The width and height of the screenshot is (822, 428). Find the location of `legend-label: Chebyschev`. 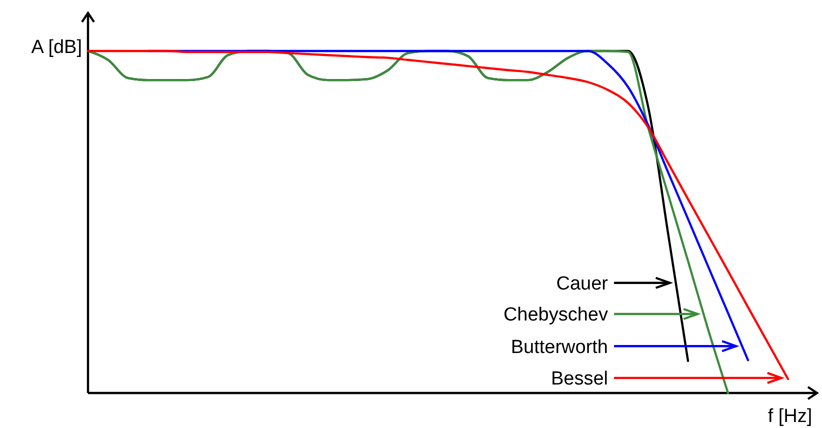

legend-label: Chebyschev is located at coordinates (555, 315).